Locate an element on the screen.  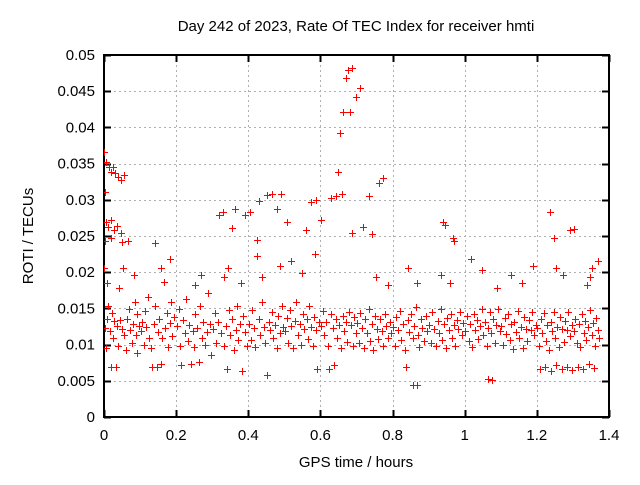
y-tick-label: 0.015 is located at coordinates (76, 308).